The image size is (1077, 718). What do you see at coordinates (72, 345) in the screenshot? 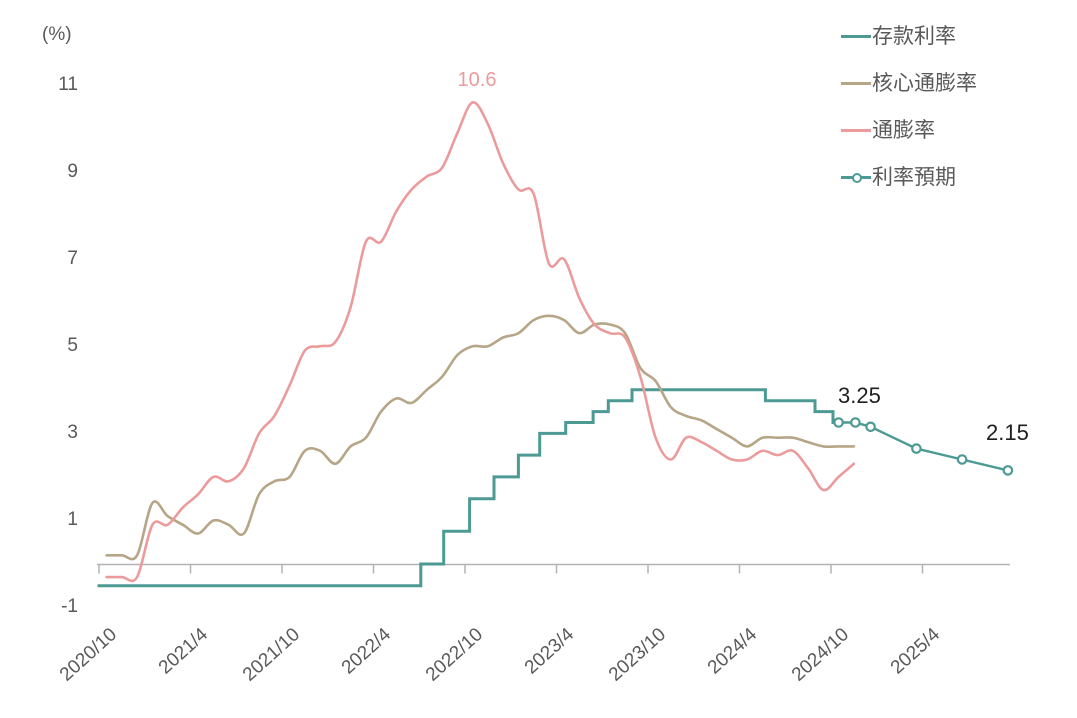
I see `y-axis-tick-label: 5` at bounding box center [72, 345].